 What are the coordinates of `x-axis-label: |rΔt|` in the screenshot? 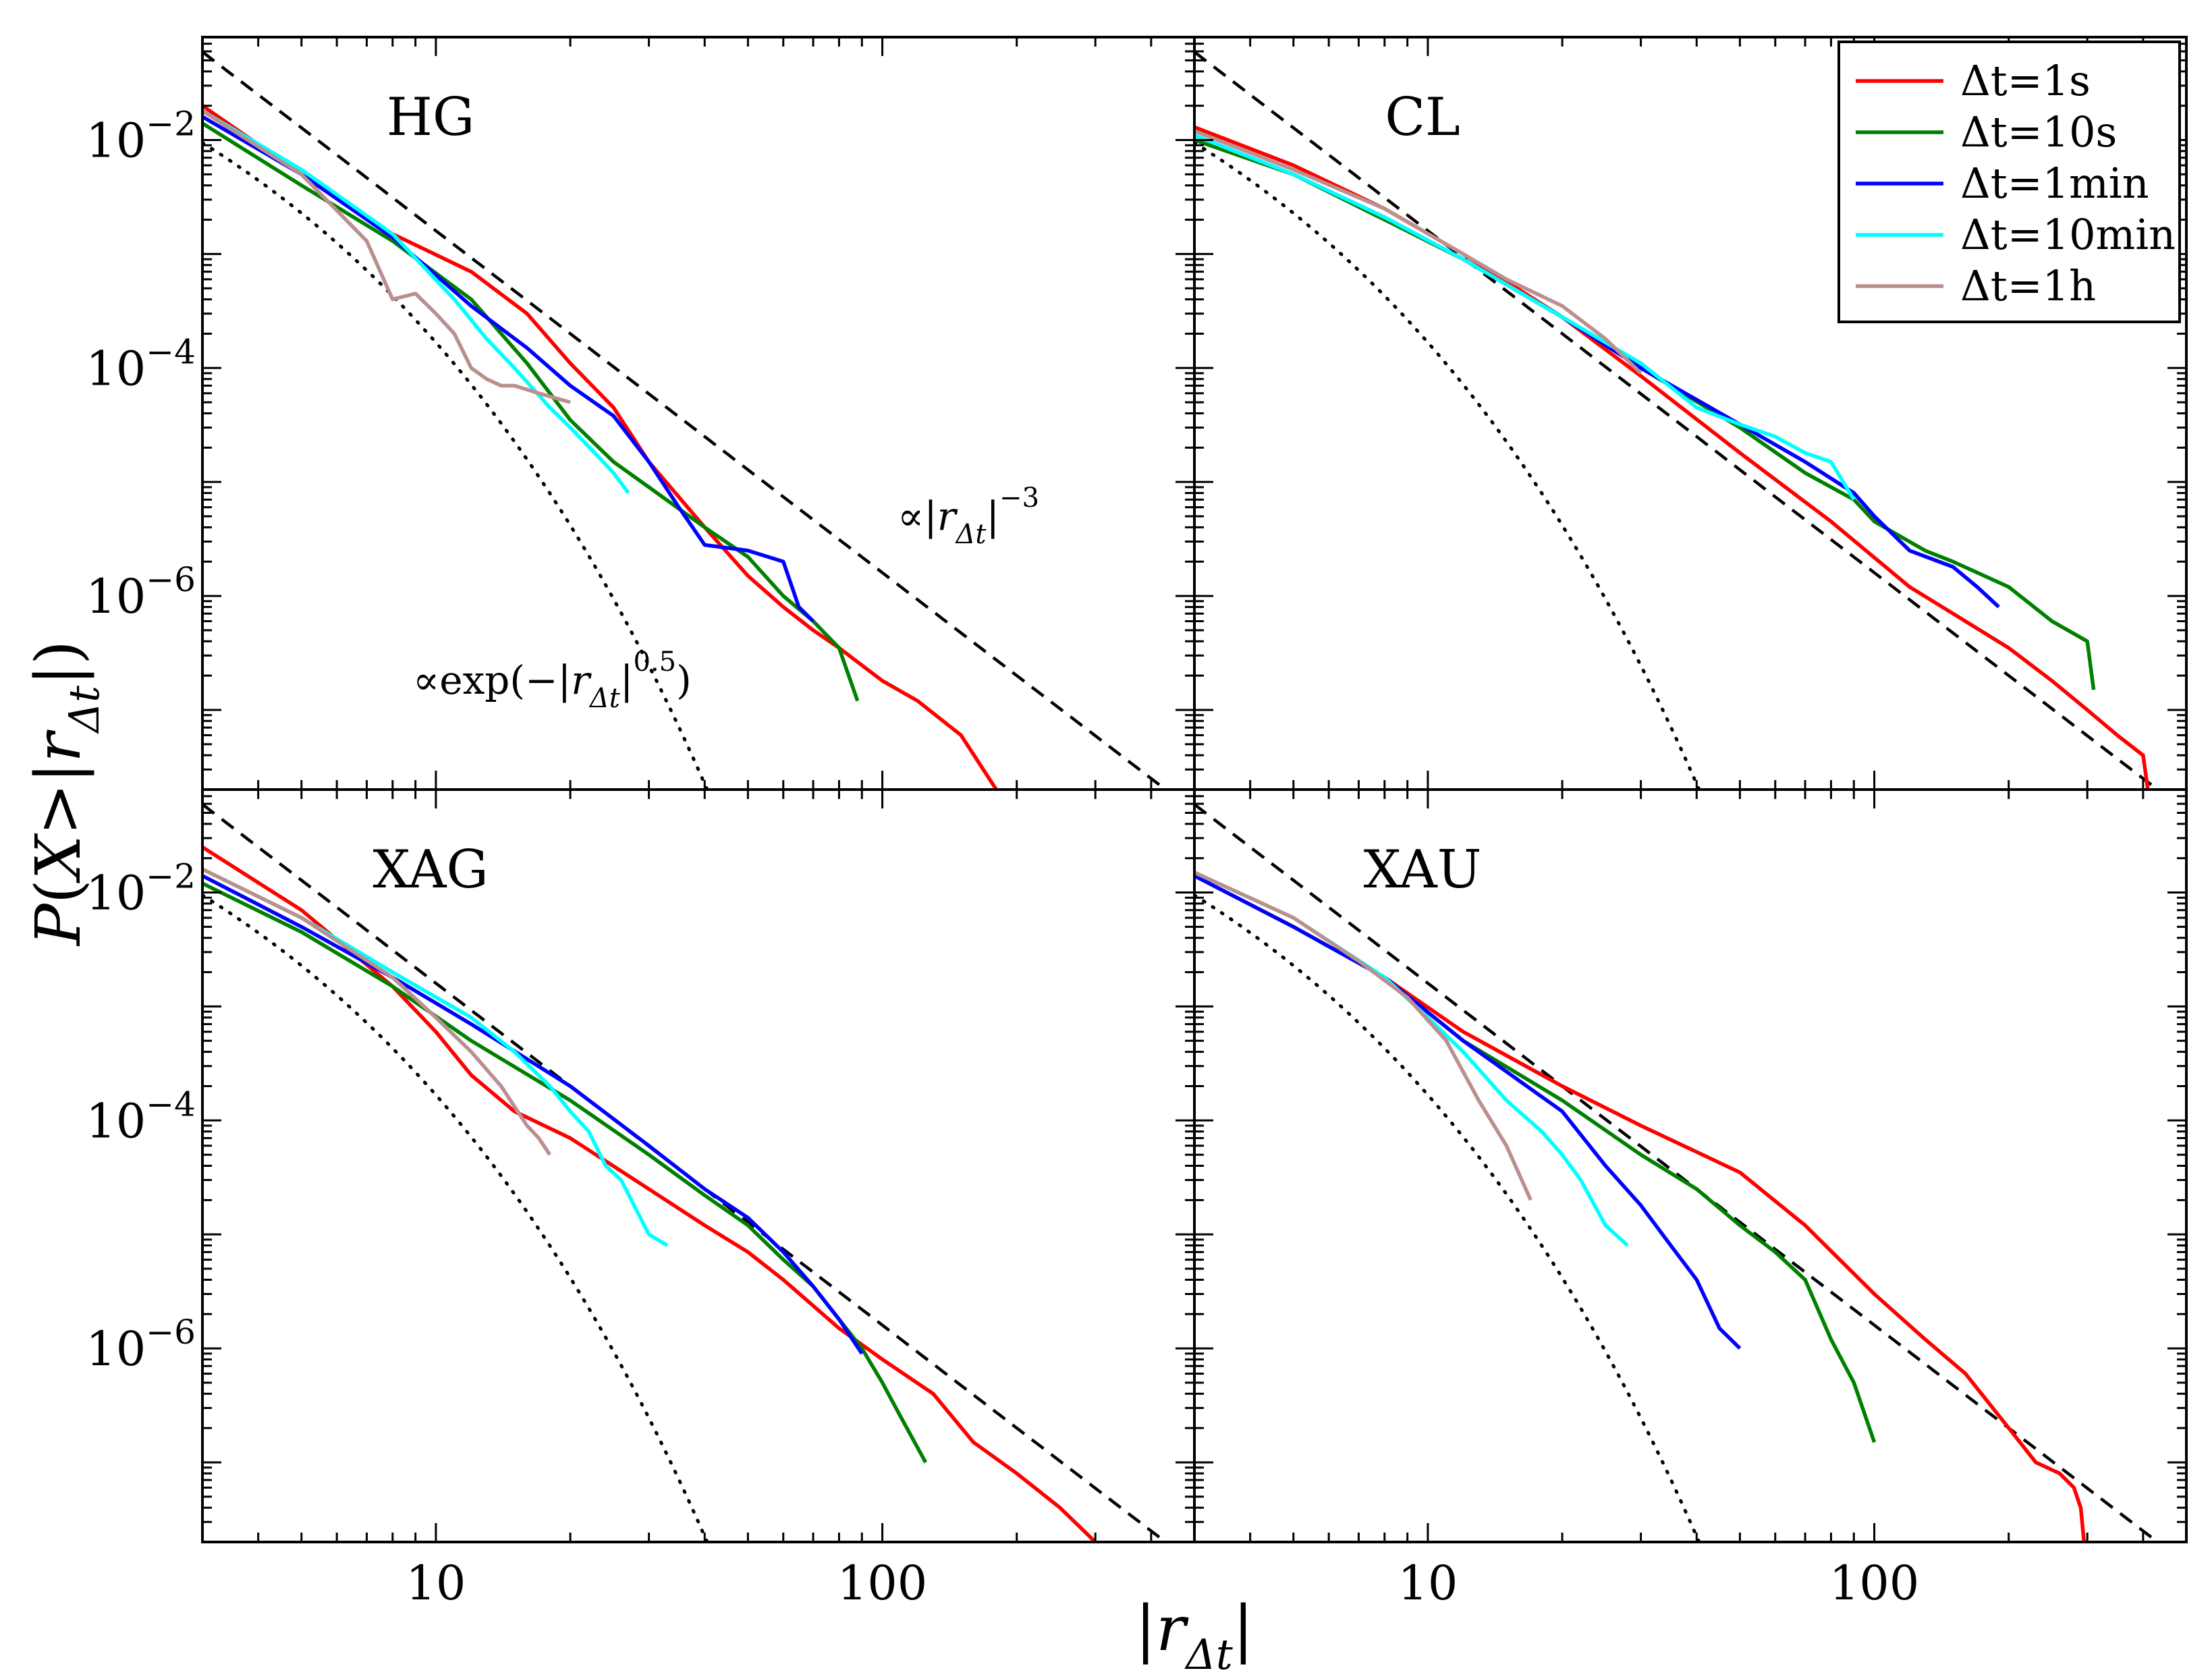 It's located at (1194, 1636).